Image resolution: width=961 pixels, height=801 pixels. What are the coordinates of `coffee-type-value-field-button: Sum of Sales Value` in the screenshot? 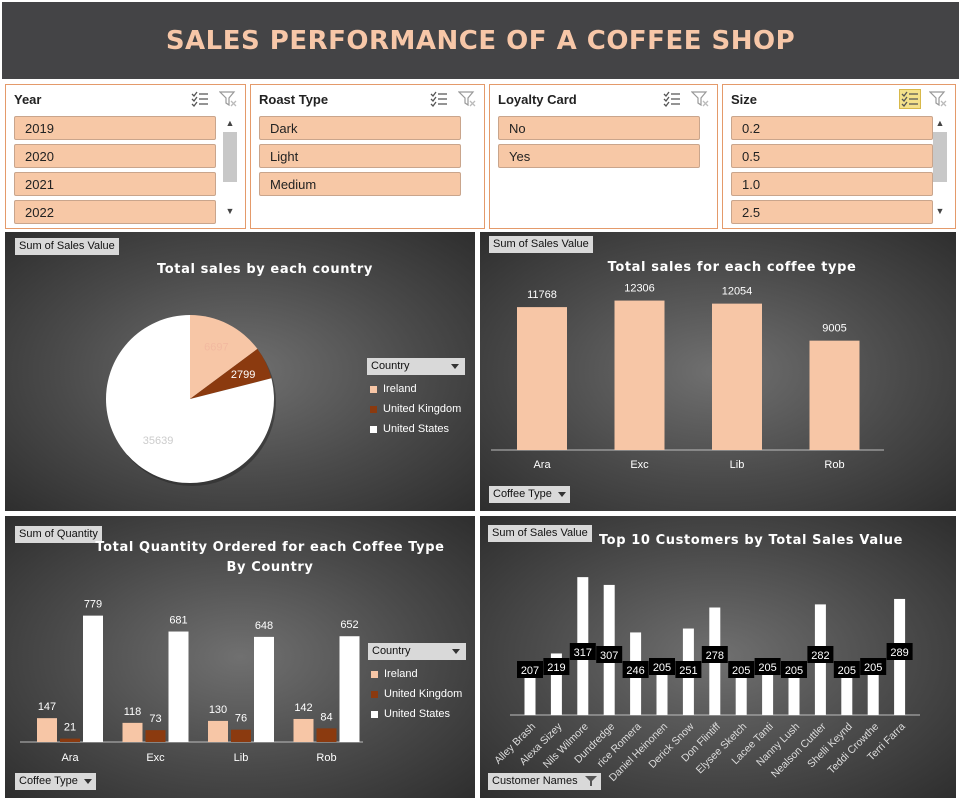 It's located at (541, 244).